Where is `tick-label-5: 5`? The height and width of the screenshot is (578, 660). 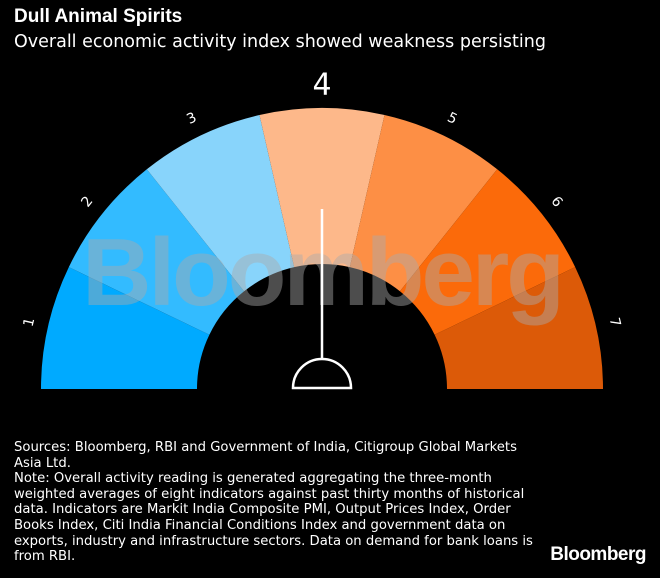
tick-label-5: 5 is located at coordinates (452, 119).